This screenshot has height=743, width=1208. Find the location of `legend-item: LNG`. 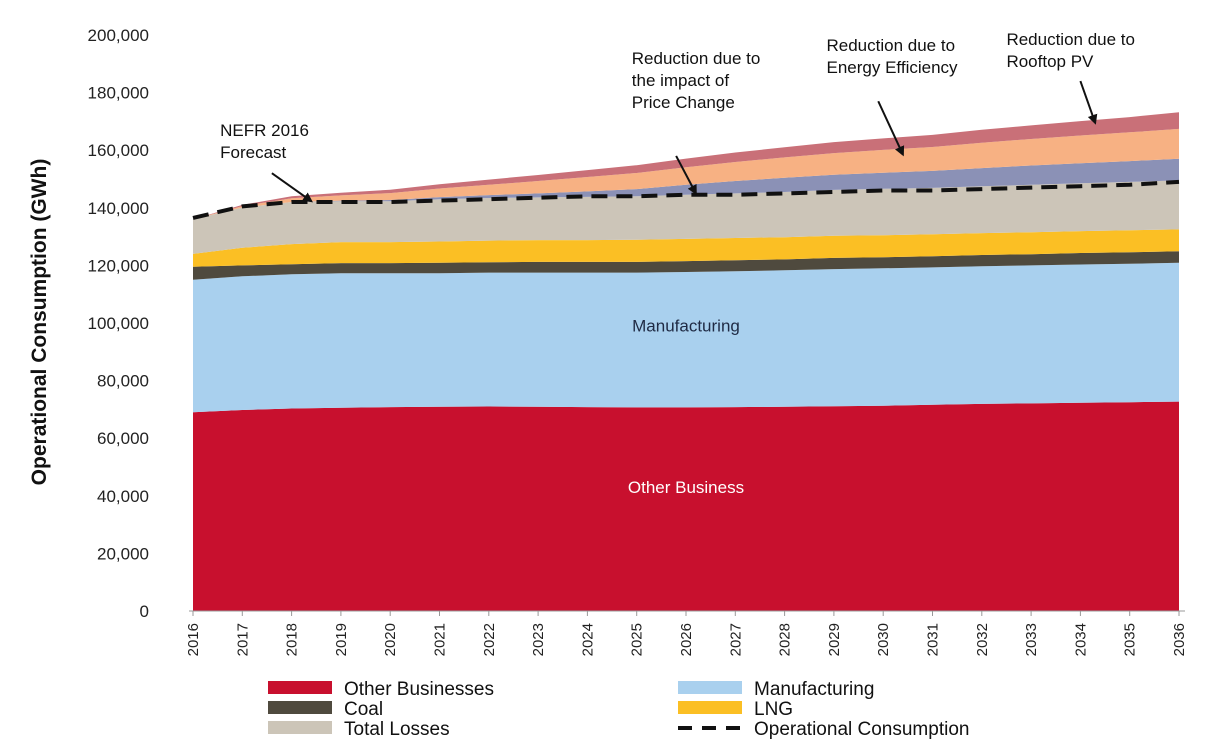

legend-item: LNG is located at coordinates (735, 709).